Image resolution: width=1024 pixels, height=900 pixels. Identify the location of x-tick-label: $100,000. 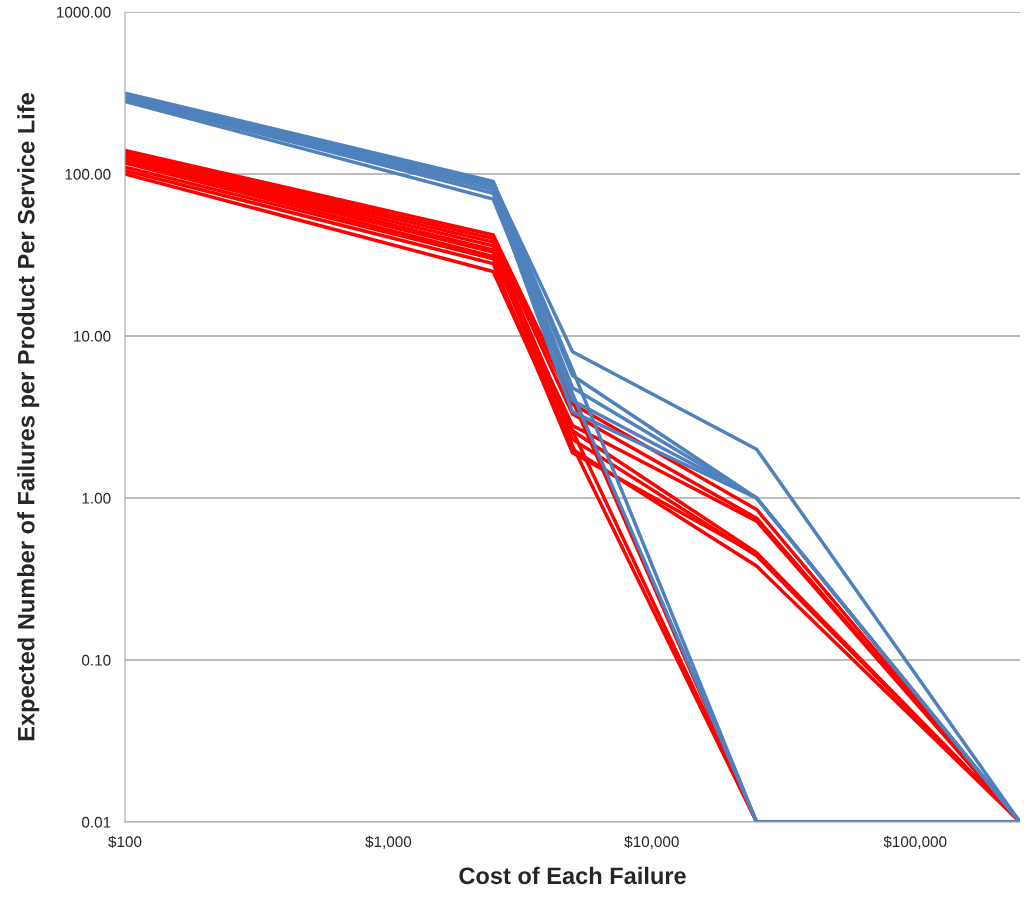
(915, 842).